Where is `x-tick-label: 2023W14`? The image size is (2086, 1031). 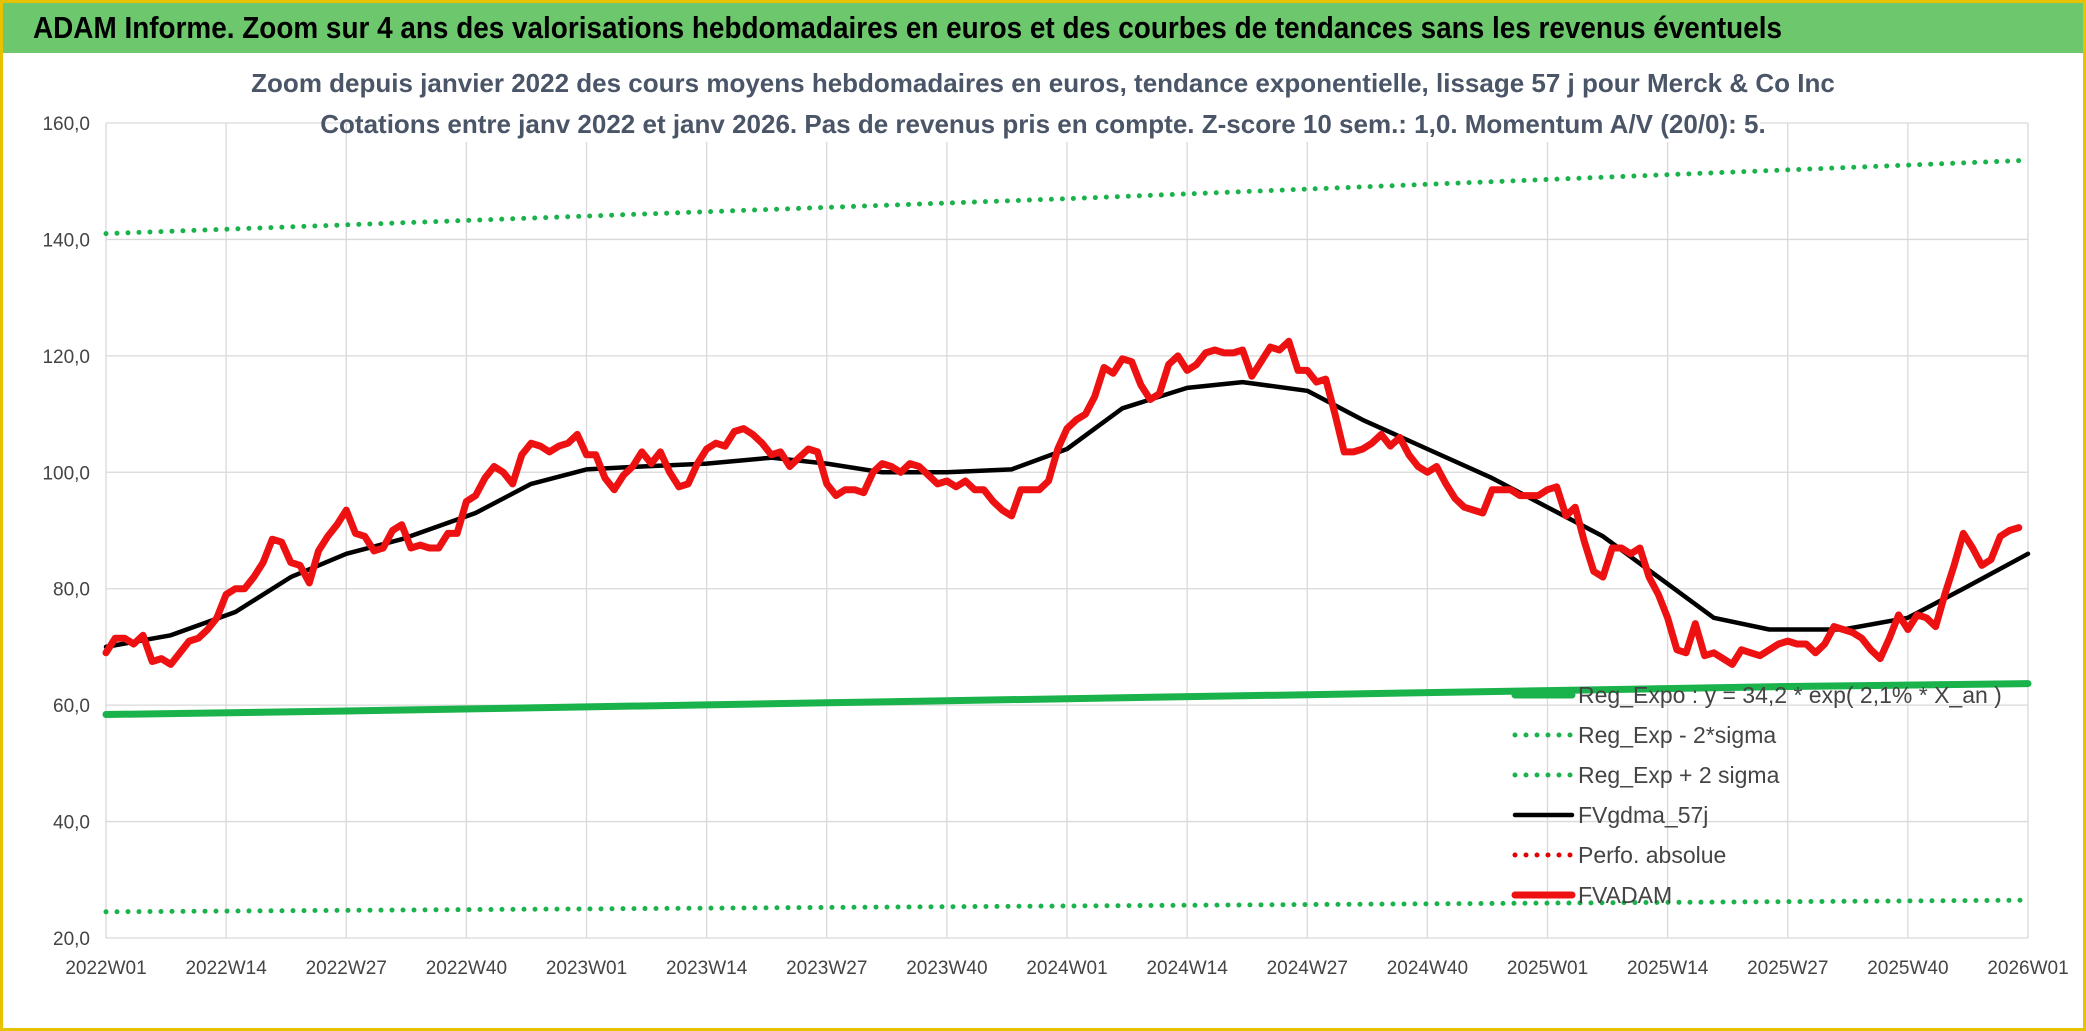 x-tick-label: 2023W14 is located at coordinates (707, 968).